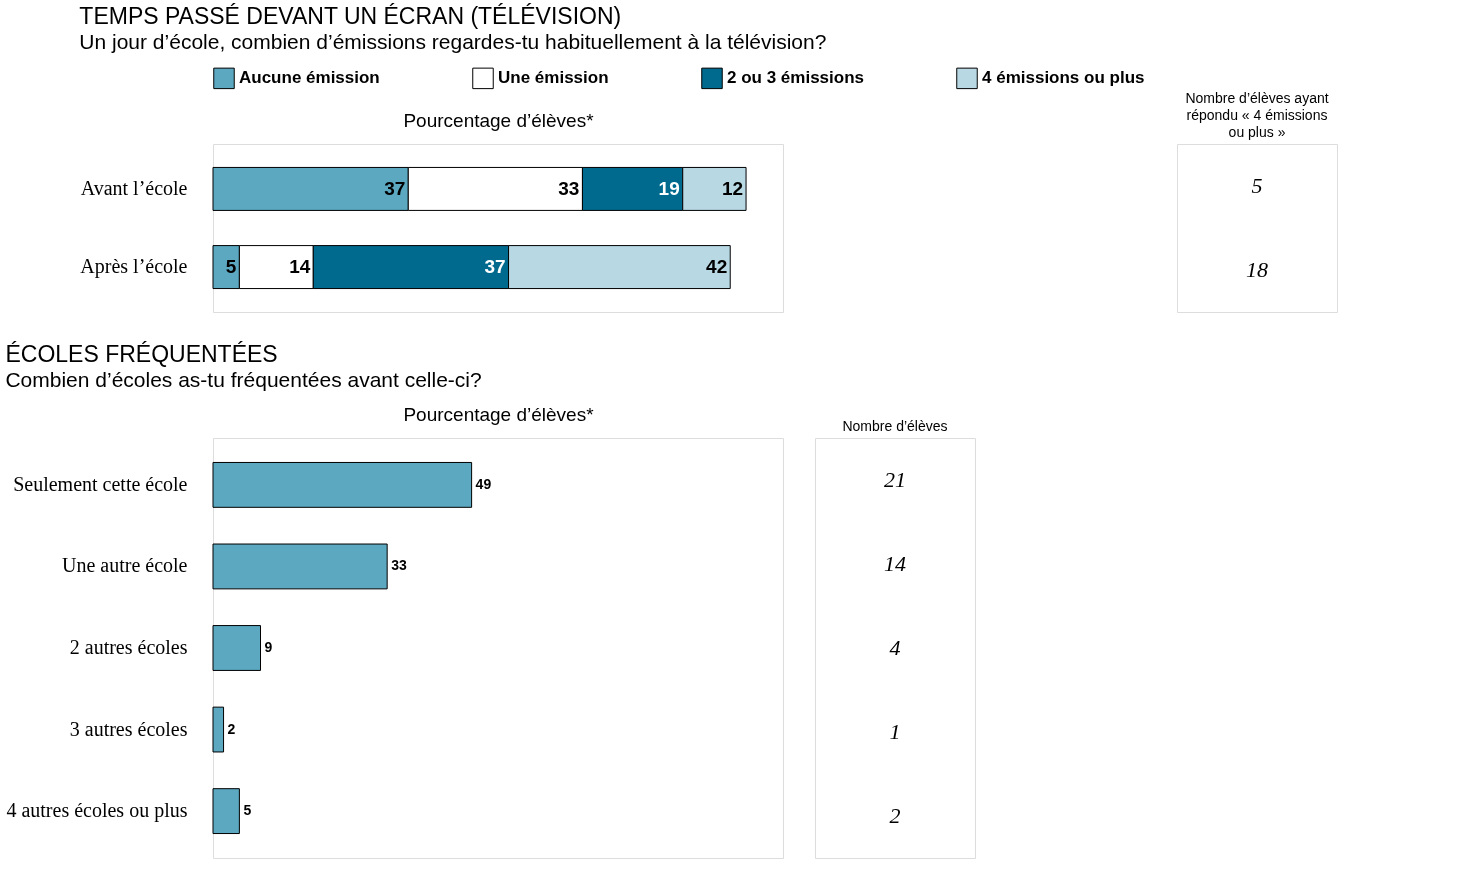 The height and width of the screenshot is (886, 1463). I want to click on chart-title: TEMPS PASSÉ DEVANT UN ÉCRAN (TÉLÉVISION), so click(350, 15).